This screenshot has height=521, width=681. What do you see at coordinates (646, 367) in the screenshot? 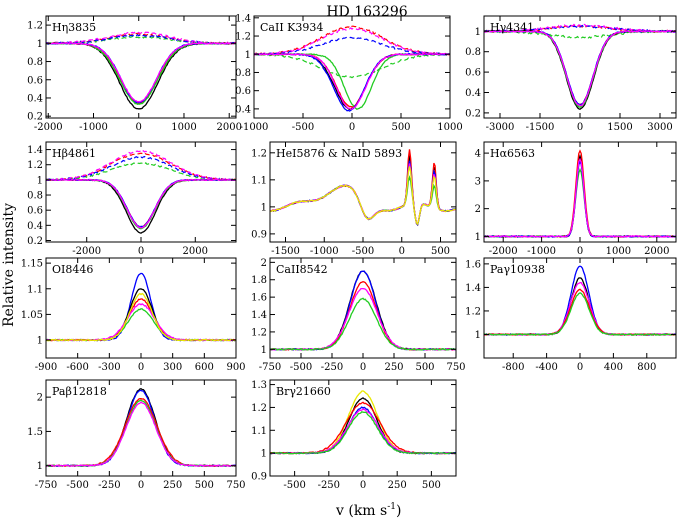
I see `x-tick-label: 800` at bounding box center [646, 367].